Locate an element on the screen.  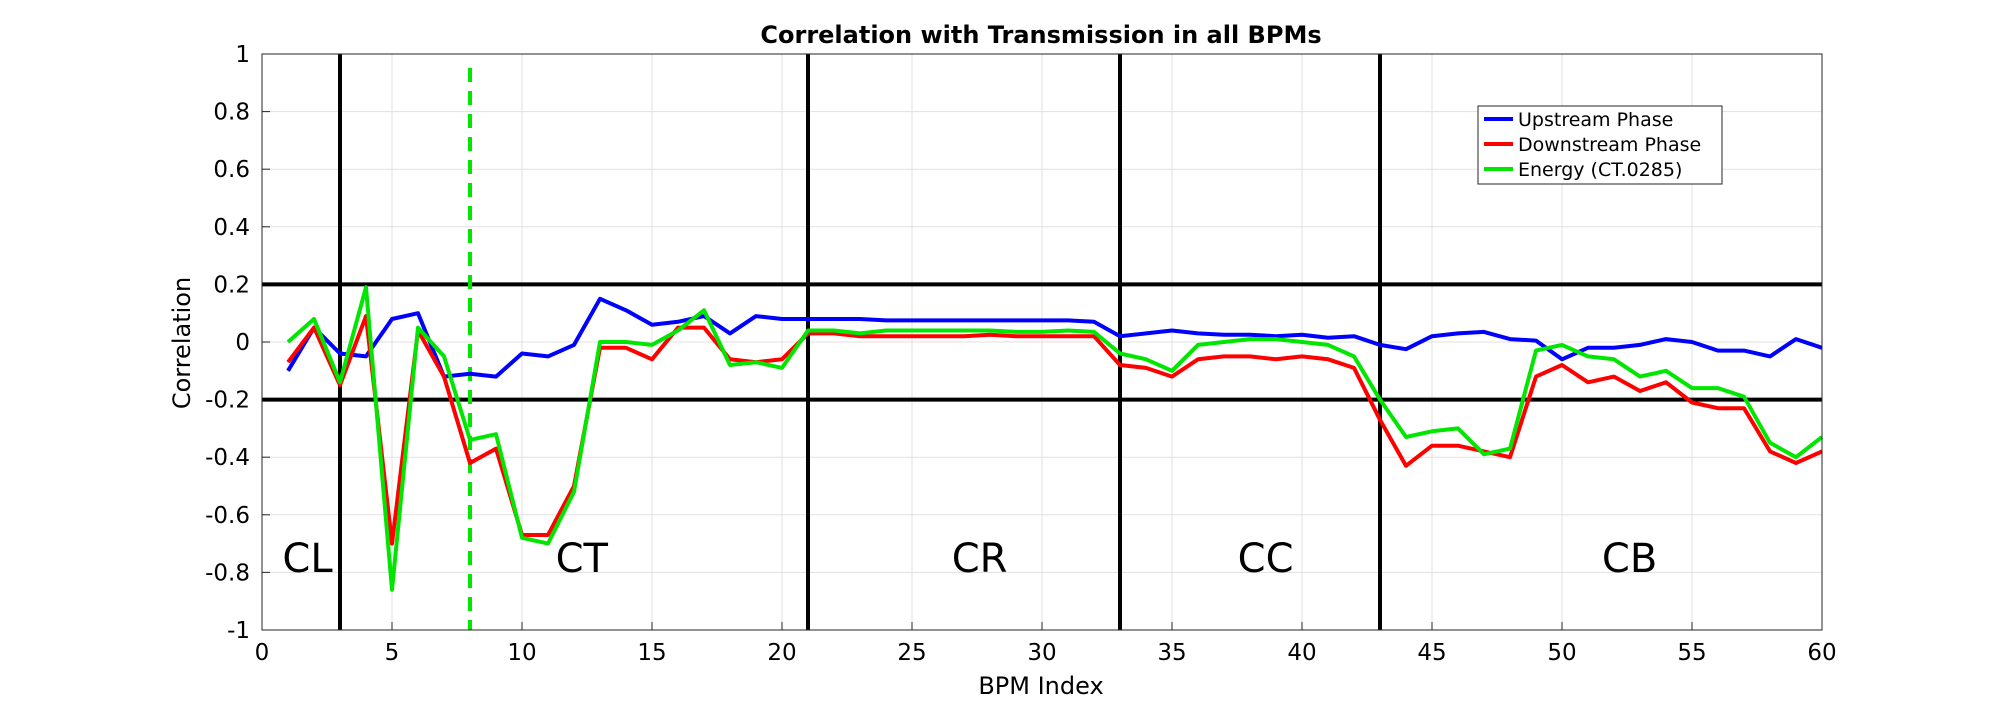
y-tick-label: 0.6 is located at coordinates (231, 170).